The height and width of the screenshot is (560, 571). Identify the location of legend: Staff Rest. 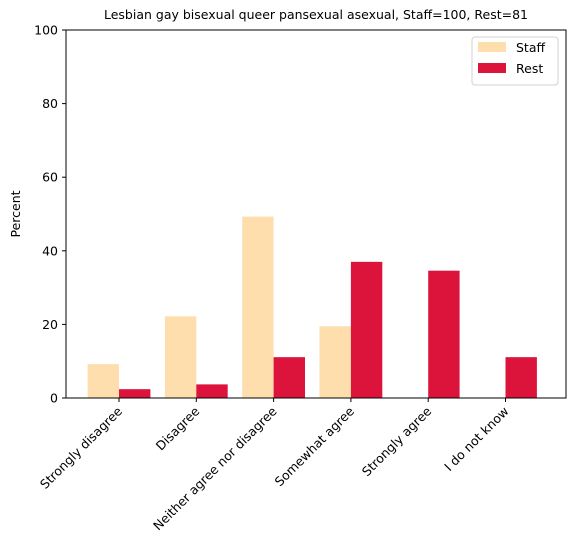
(515, 61).